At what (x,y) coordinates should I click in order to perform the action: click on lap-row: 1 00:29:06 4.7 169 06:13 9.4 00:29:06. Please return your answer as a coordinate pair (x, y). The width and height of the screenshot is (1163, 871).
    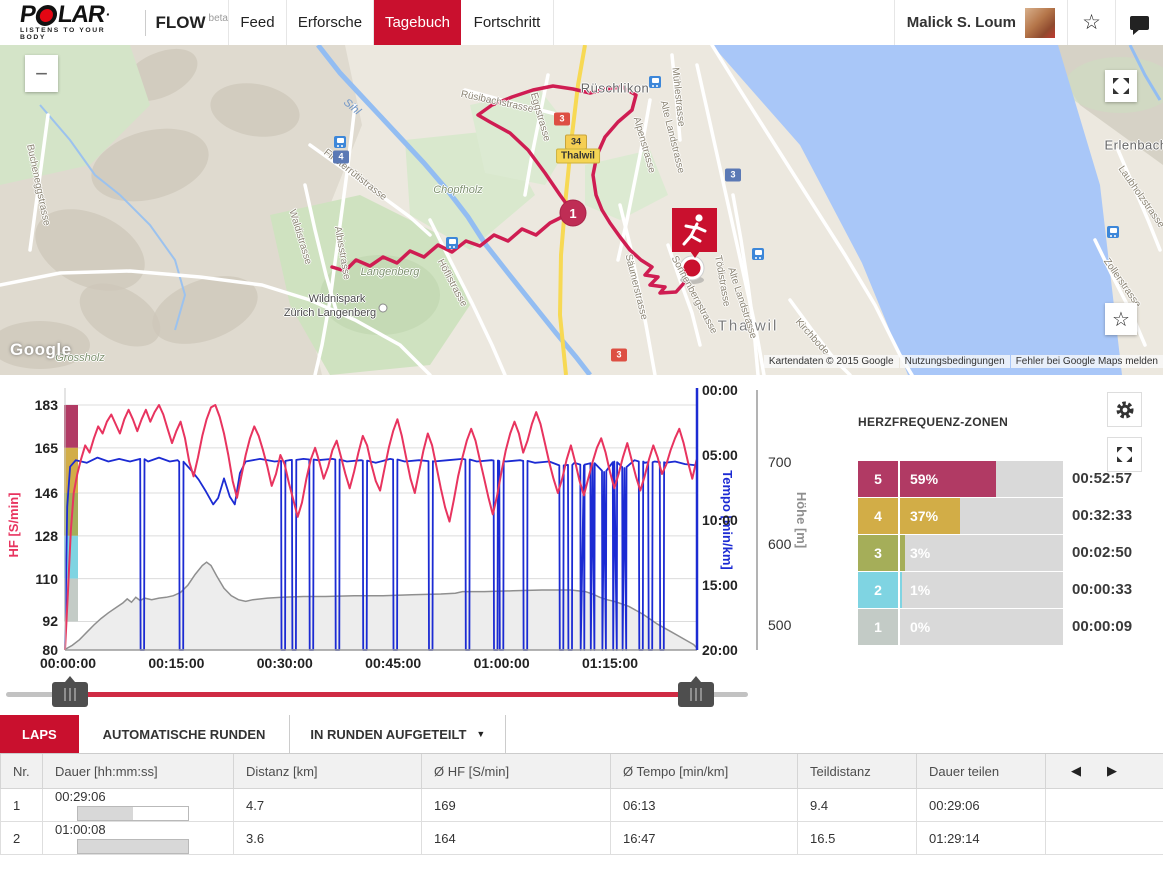
    Looking at the image, I should click on (581, 805).